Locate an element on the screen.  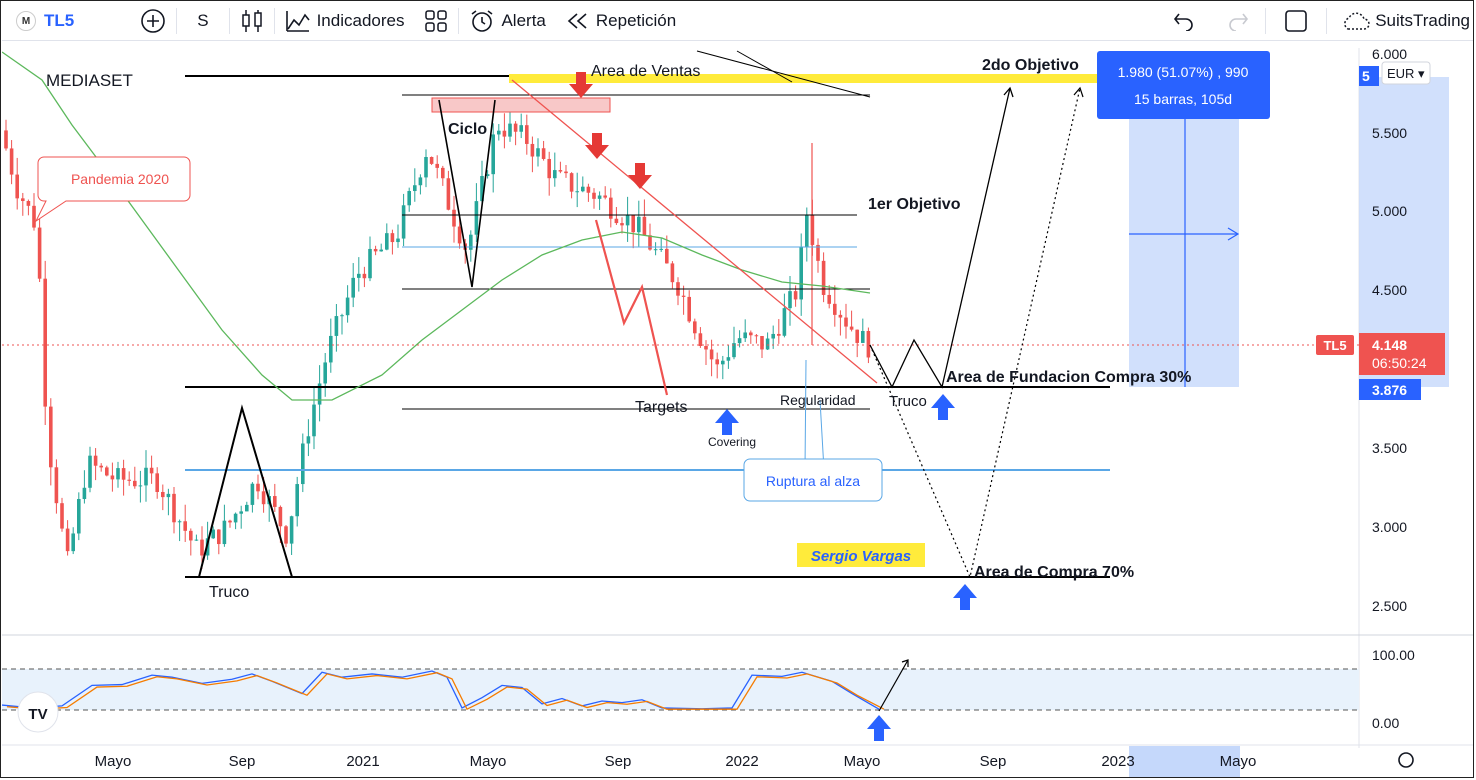
targets-label: Targets is located at coordinates (661, 407).